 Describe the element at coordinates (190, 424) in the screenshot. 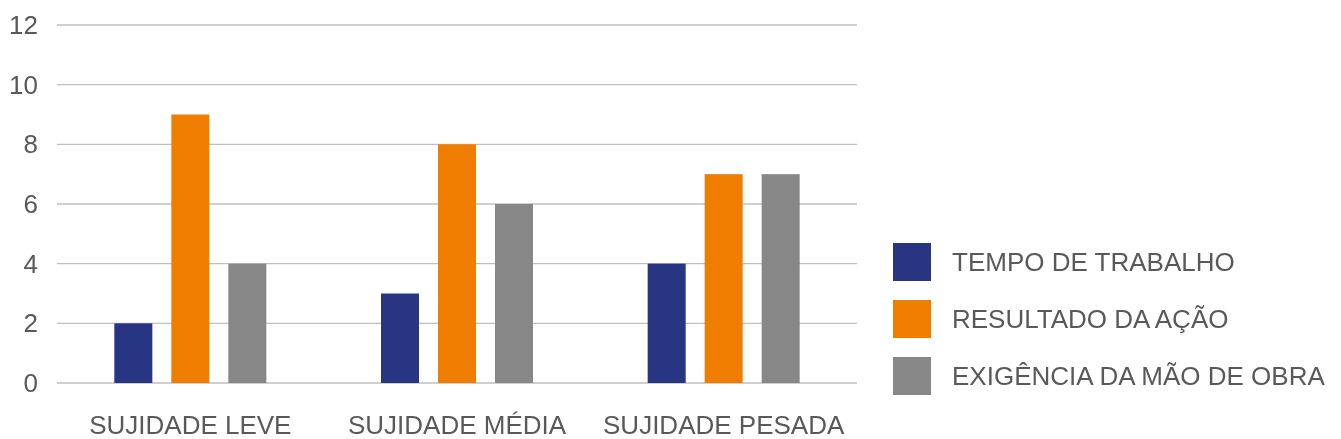

I see `x-tick-label: SUJIDADE LEVE` at that location.